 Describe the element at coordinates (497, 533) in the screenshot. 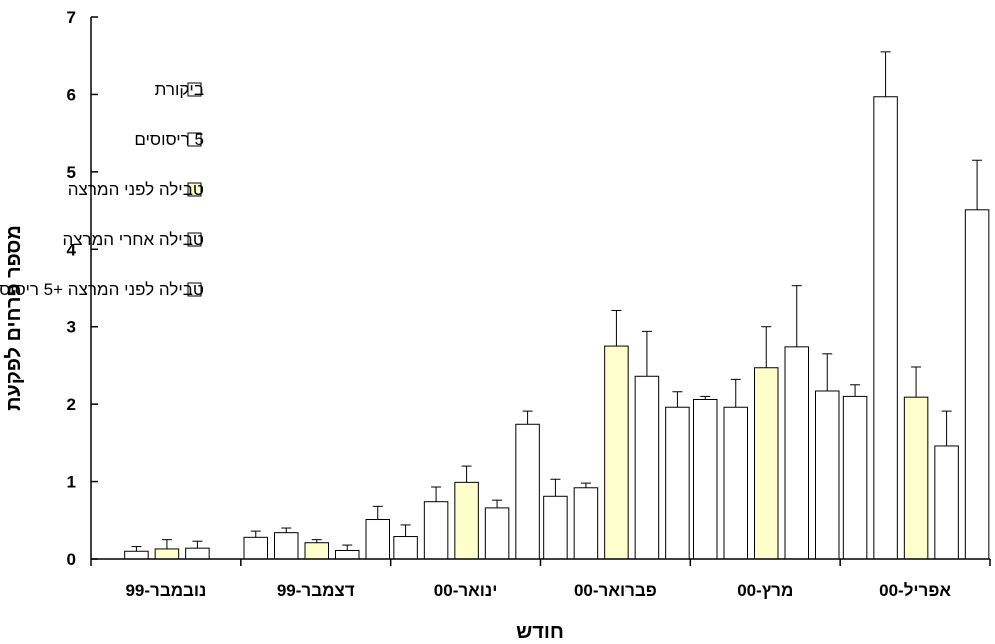

I see `bar-s3-c2` at that location.